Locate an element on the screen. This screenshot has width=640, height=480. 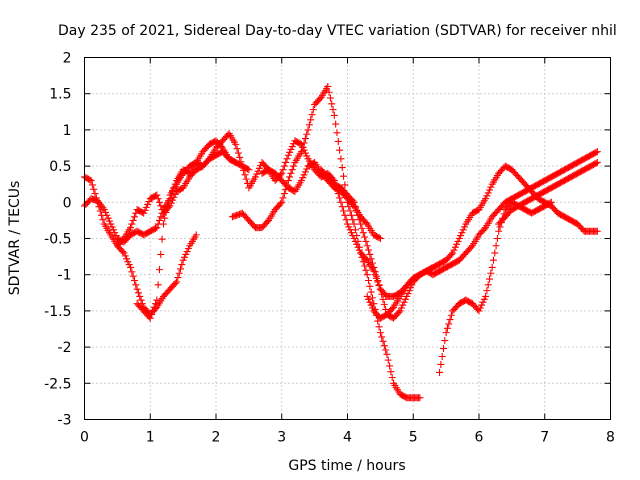
y-tick-label: -2.5 is located at coordinates (57, 384).